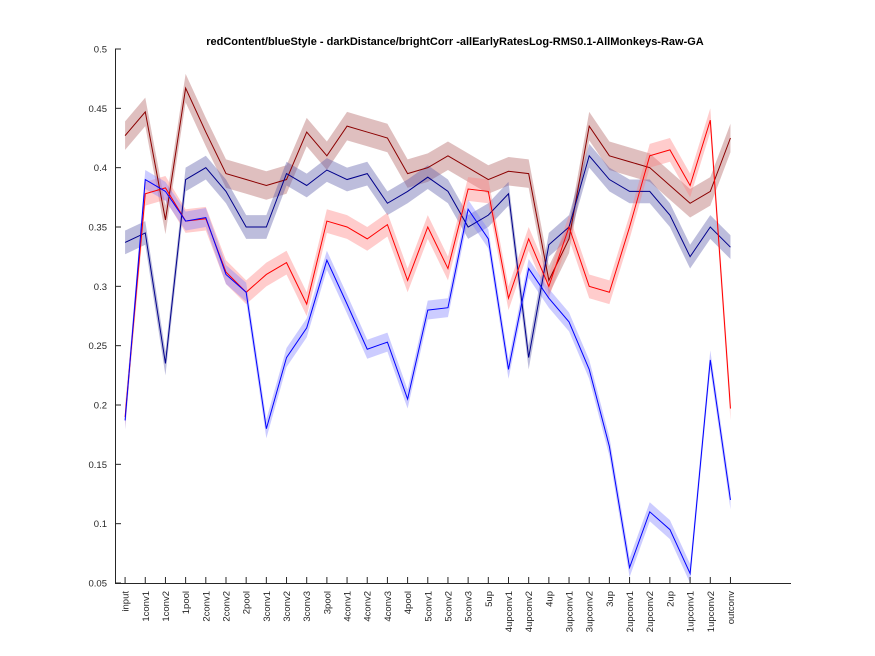  What do you see at coordinates (307, 606) in the screenshot?
I see `x-tick-label: 3conv3` at bounding box center [307, 606].